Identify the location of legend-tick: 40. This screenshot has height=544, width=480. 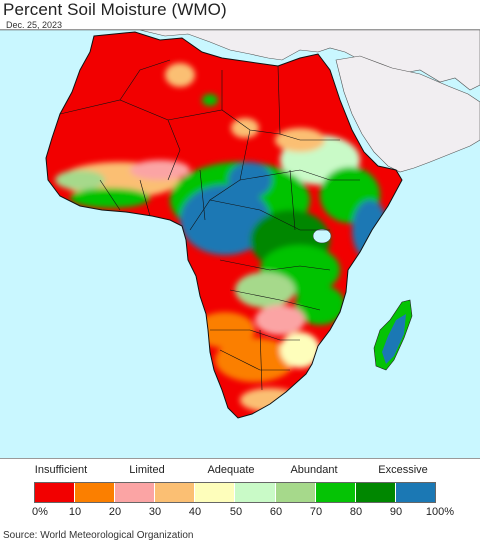
(195, 512).